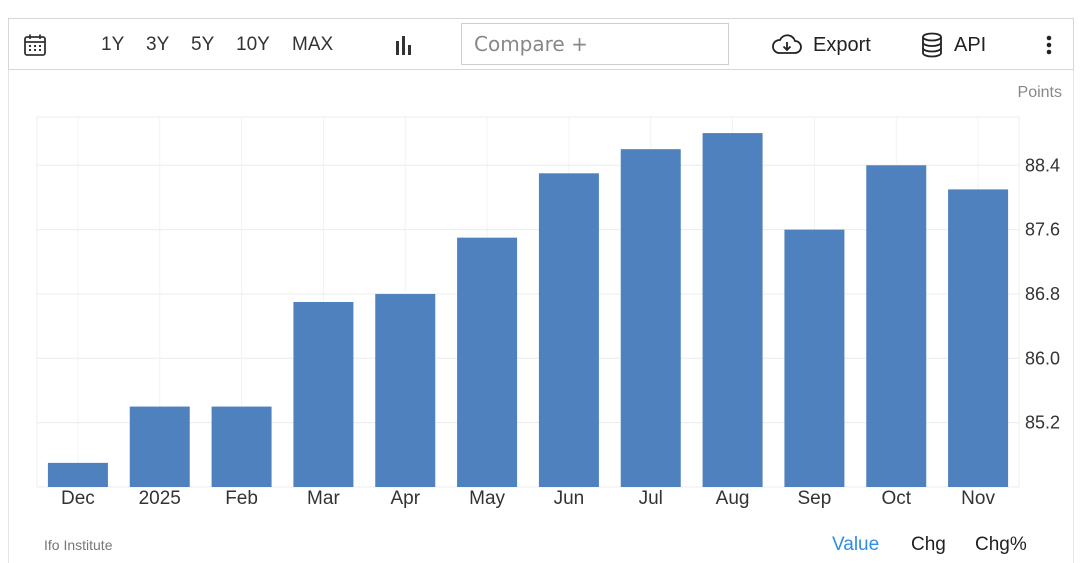 The image size is (1088, 563). What do you see at coordinates (78, 498) in the screenshot?
I see `x-tick-label: Dec` at bounding box center [78, 498].